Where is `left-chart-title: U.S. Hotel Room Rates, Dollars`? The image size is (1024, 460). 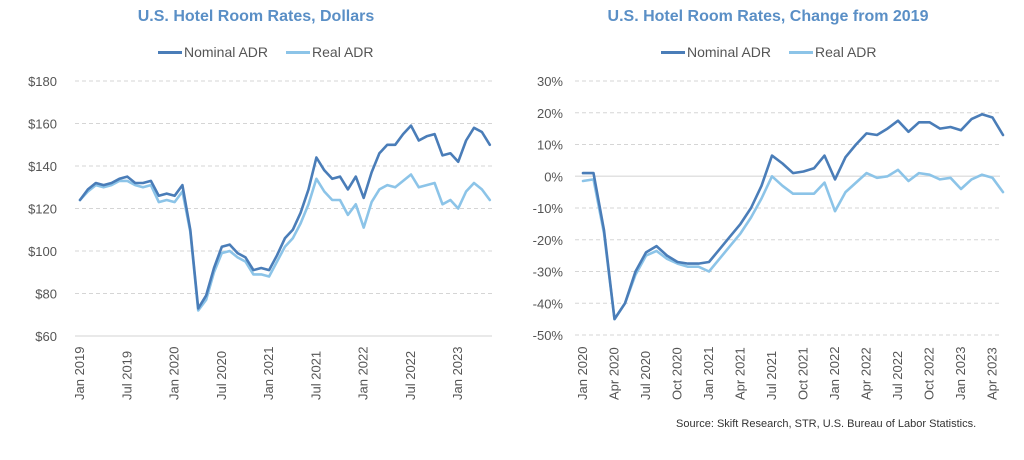 left-chart-title: U.S. Hotel Room Rates, Dollars is located at coordinates (256, 16).